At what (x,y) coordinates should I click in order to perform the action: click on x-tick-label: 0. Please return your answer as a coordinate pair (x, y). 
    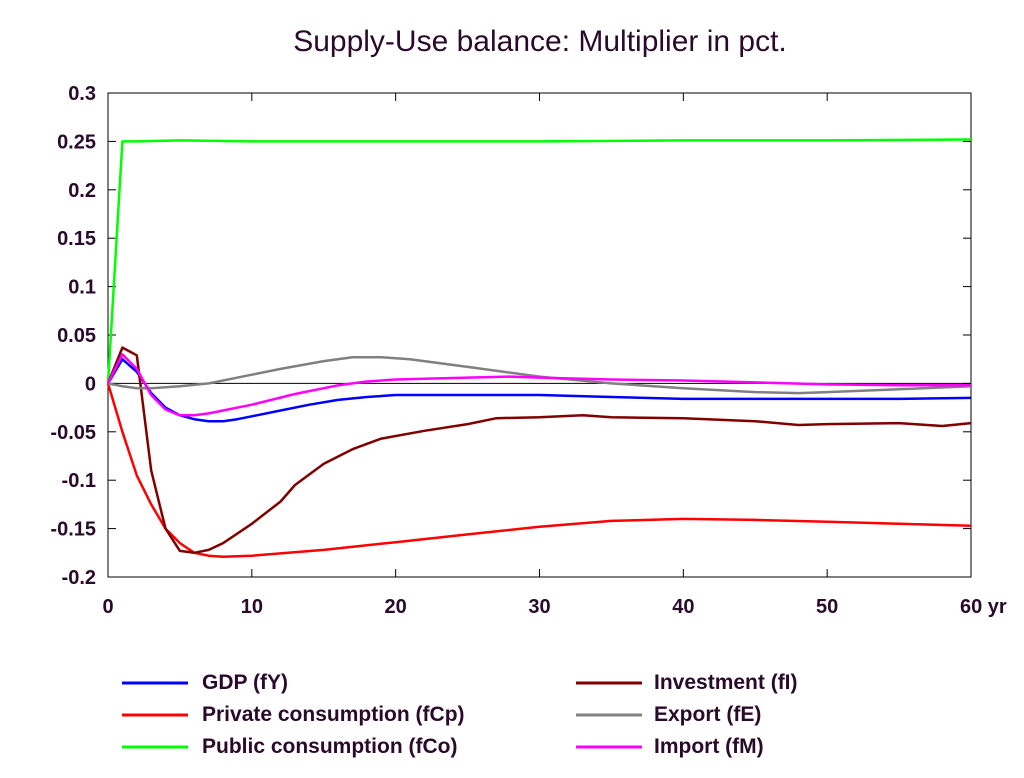
    Looking at the image, I should click on (107, 607).